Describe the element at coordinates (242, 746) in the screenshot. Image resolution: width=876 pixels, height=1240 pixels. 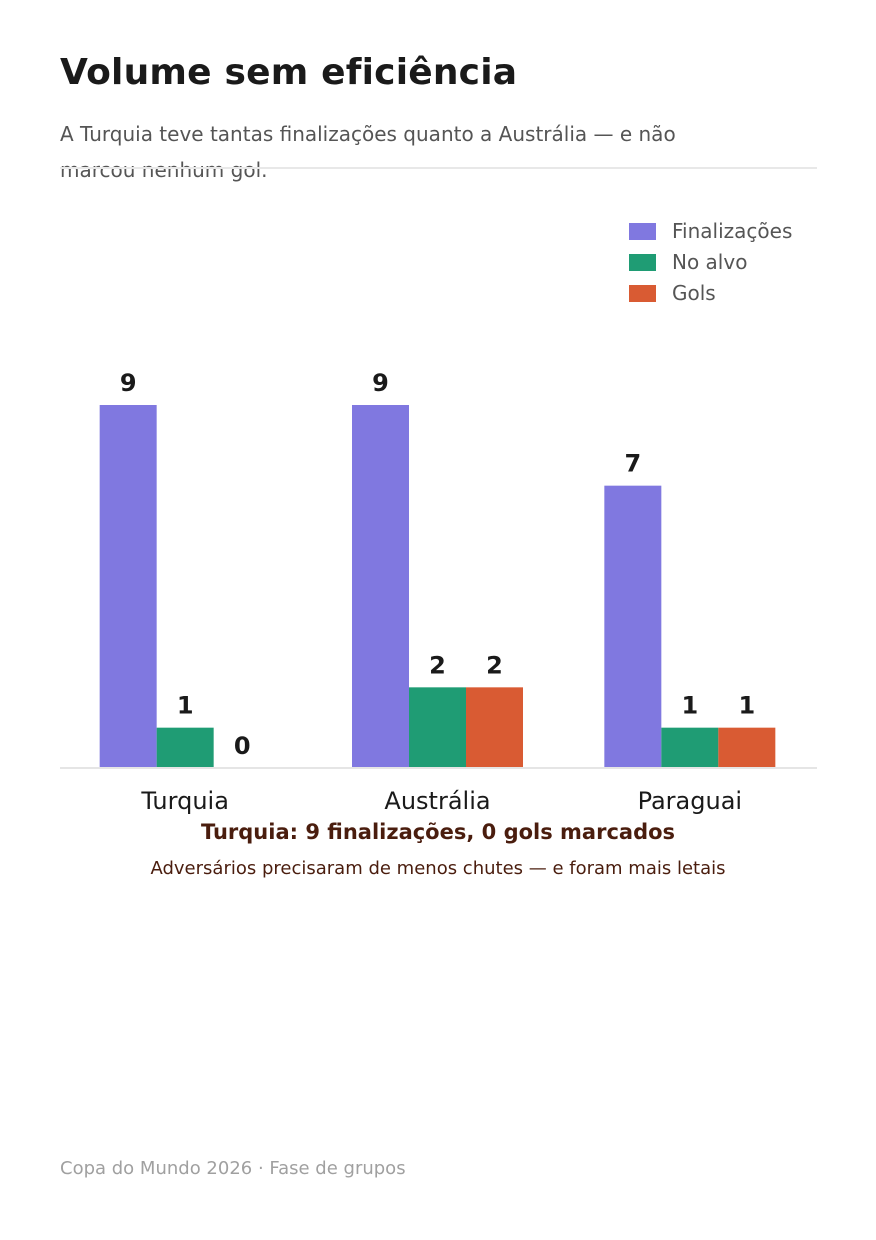
I see `data-label: 0` at that location.